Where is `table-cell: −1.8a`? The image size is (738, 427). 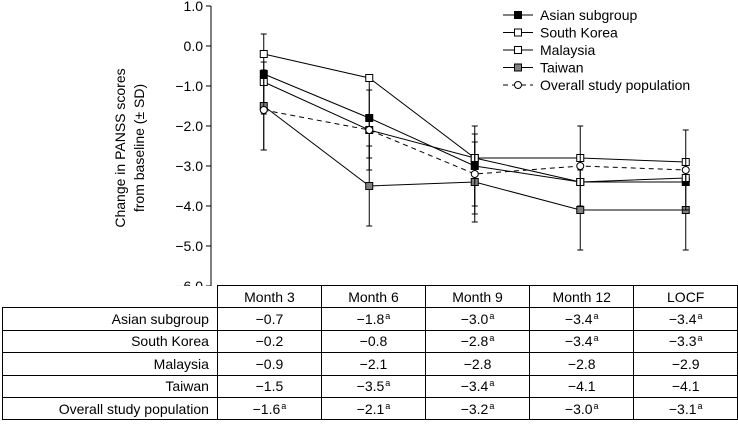 table-cell: −1.8a is located at coordinates (373, 319).